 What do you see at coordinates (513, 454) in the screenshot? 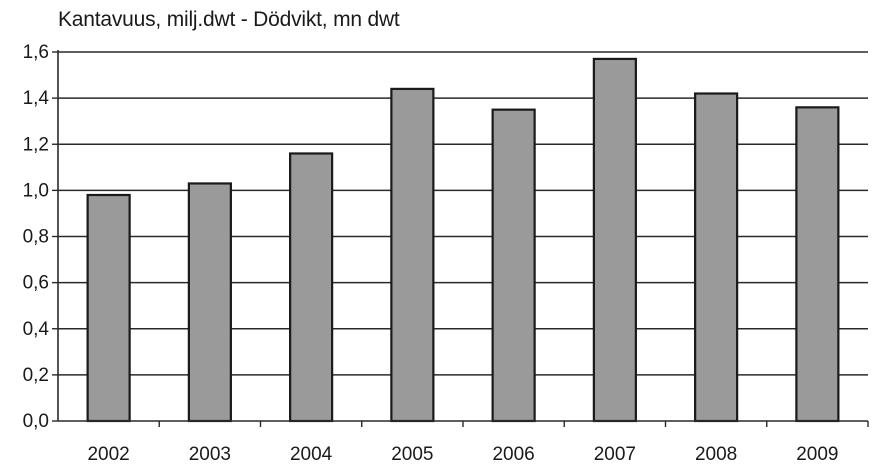
I see `x-tick-label: 2006` at bounding box center [513, 454].